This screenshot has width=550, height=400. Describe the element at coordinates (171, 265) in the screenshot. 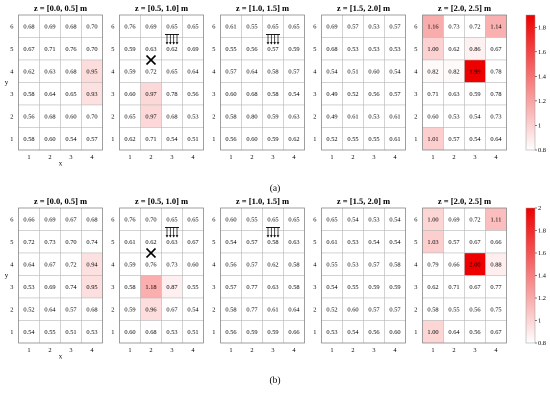

I see `cell-value: 0.73` at that location.